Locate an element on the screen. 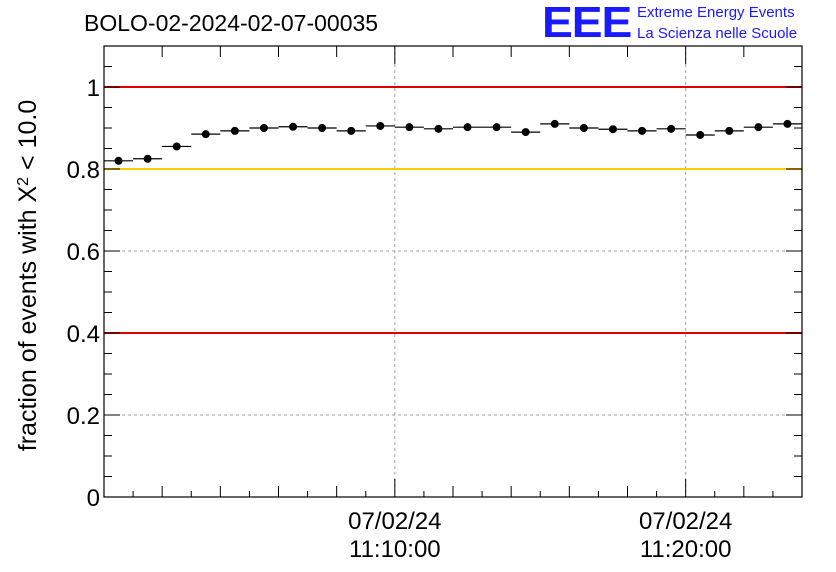 Image resolution: width=836 pixels, height=572 pixels. y-tick-label: 1 is located at coordinates (93, 88).